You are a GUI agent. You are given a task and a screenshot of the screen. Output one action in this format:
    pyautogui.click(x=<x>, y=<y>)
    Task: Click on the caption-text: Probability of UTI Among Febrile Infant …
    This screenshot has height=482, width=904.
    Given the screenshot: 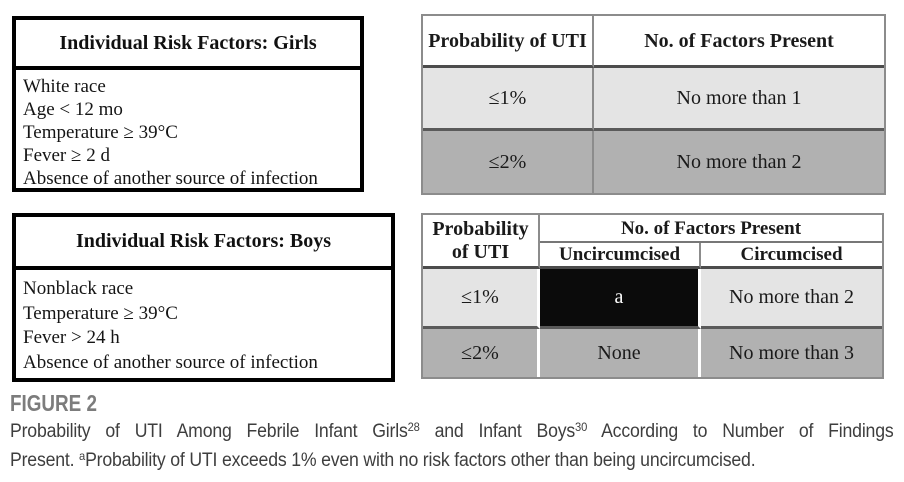 What is the action you would take?
    pyautogui.click(x=209, y=431)
    